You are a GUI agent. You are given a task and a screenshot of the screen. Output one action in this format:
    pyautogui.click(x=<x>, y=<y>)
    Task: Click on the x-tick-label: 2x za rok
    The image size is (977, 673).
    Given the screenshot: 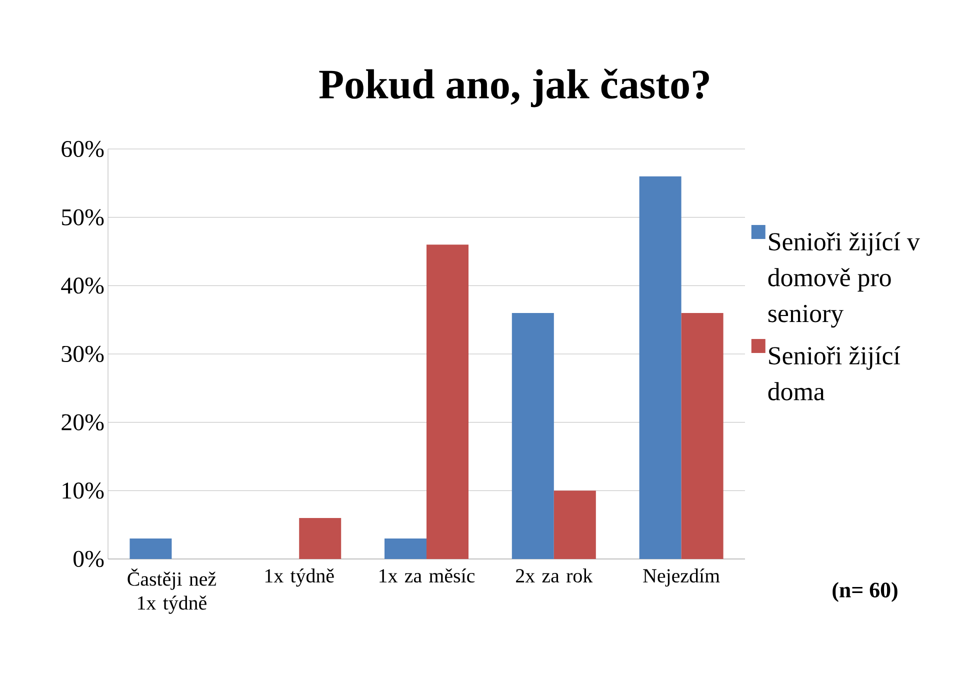 What is the action you would take?
    pyautogui.click(x=554, y=575)
    